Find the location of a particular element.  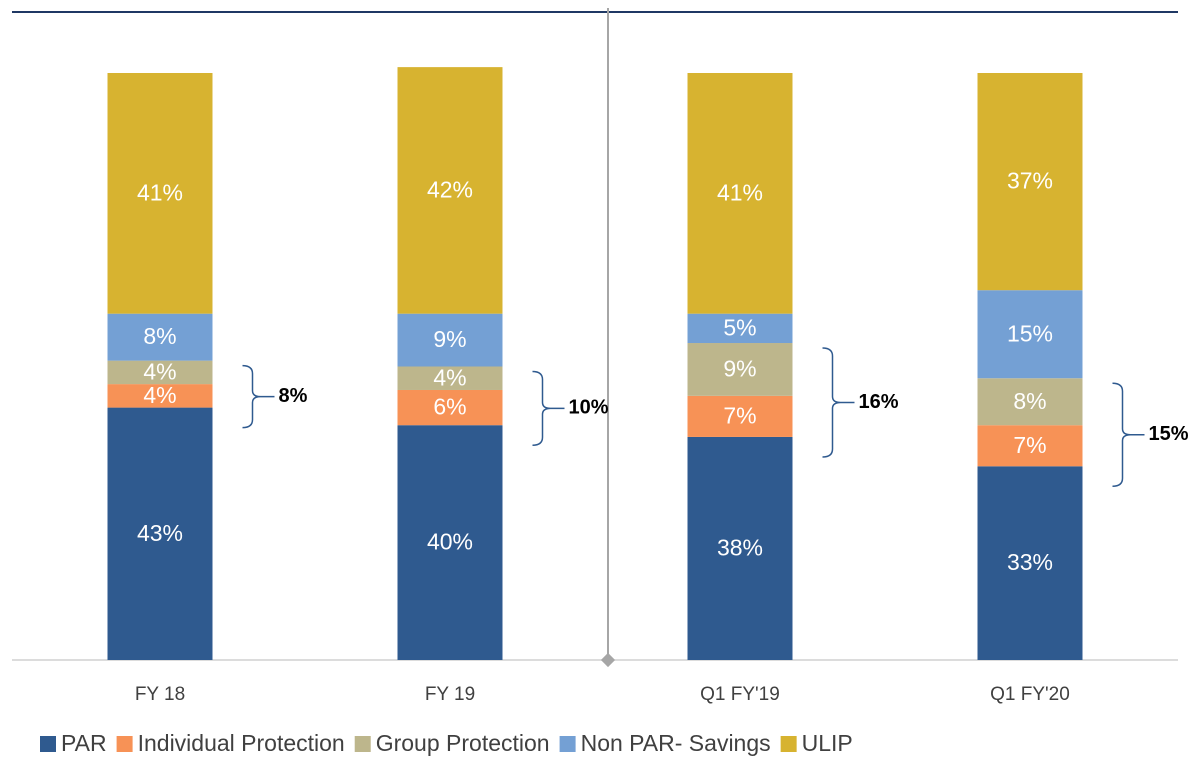

x-tick-label: Q1 FY'19 is located at coordinates (740, 694).